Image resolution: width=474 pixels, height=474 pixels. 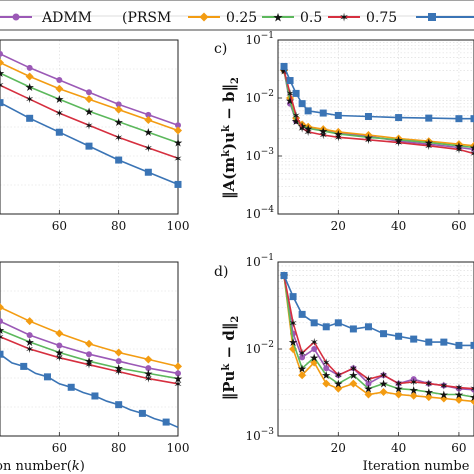 I want to click on panel-c-ytick-label: 10⁻¹, so click(x=259, y=39).